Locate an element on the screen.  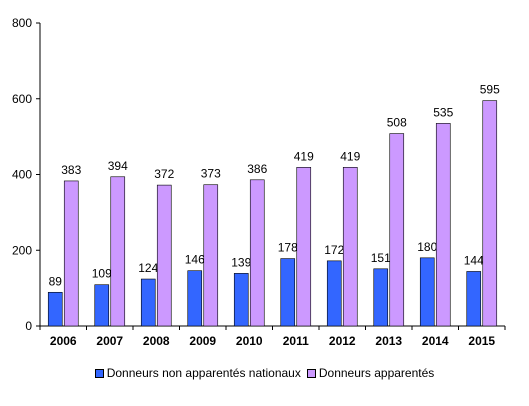
data-label: 144 is located at coordinates (474, 260).